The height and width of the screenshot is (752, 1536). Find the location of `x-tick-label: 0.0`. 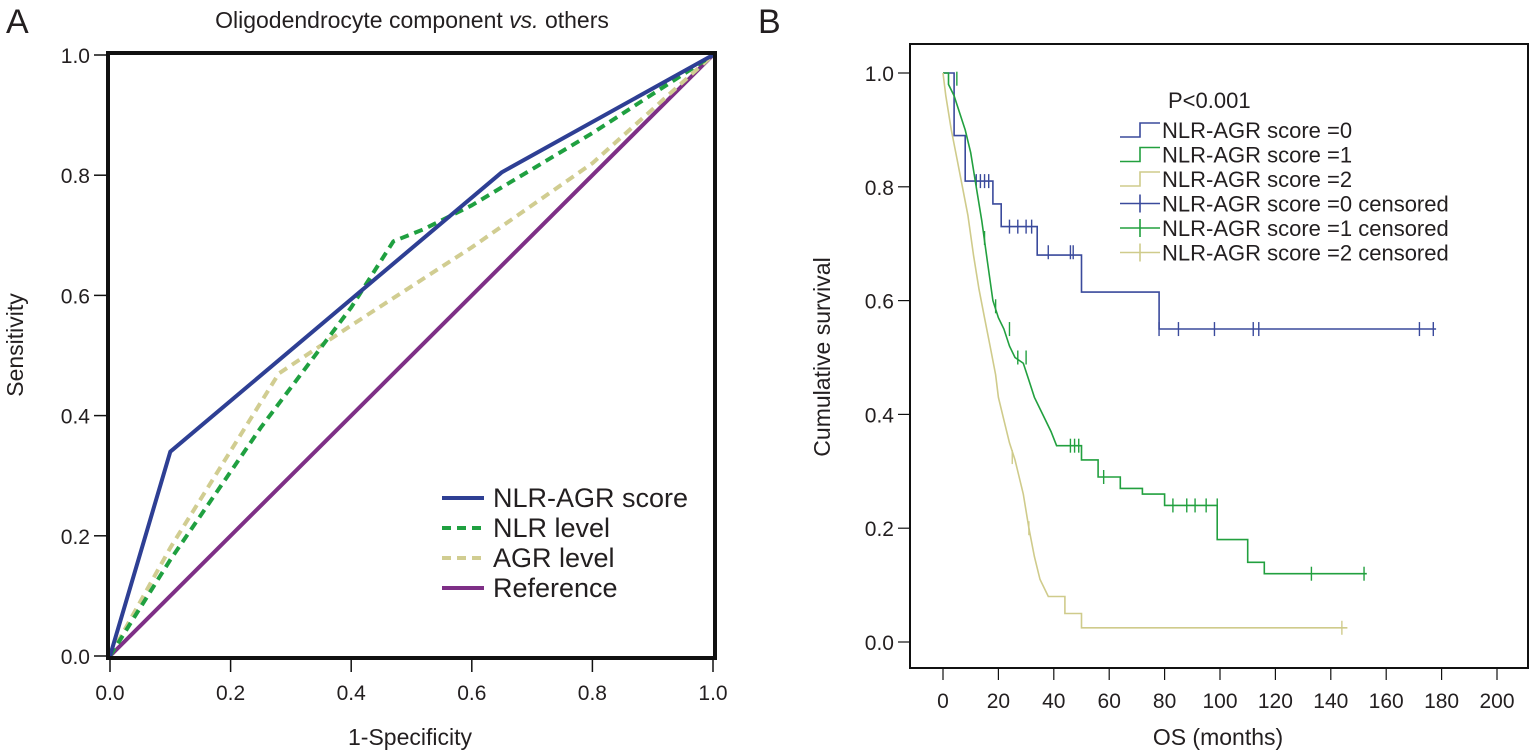

x-tick-label: 0.0 is located at coordinates (109, 693).